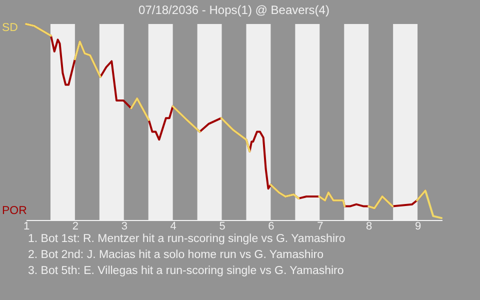  What do you see at coordinates (10, 28) in the screenshot?
I see `text: SD` at bounding box center [10, 28].